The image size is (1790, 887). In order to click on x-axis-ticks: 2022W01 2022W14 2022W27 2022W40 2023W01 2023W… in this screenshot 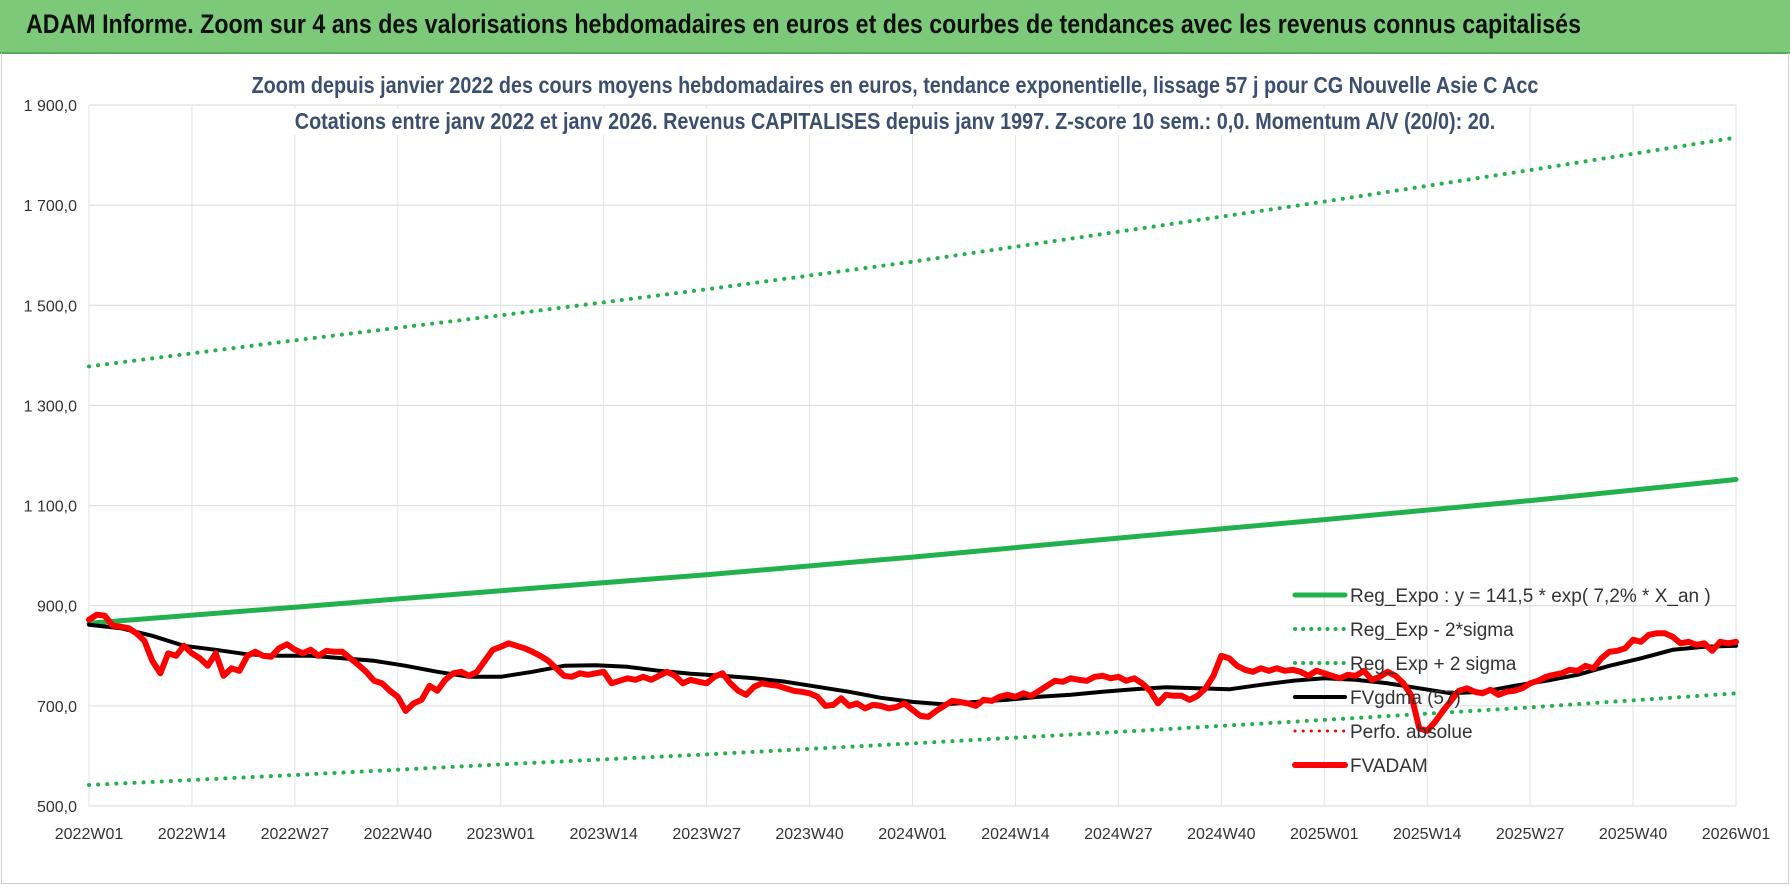, I will do `click(913, 834)`.